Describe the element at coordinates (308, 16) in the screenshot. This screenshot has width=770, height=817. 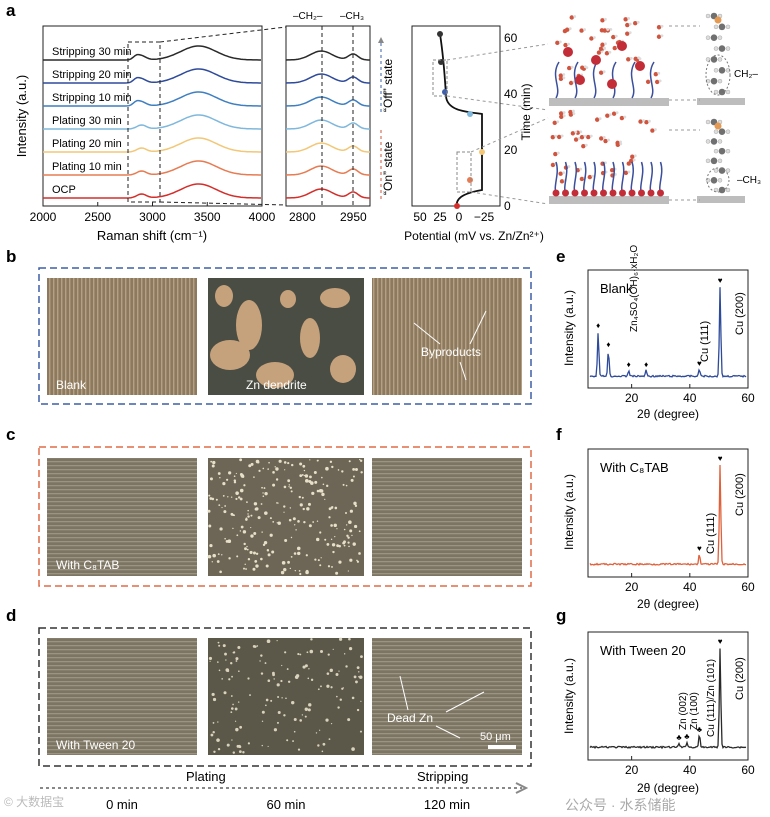
I see `ch2-label: –CH₂–` at that location.